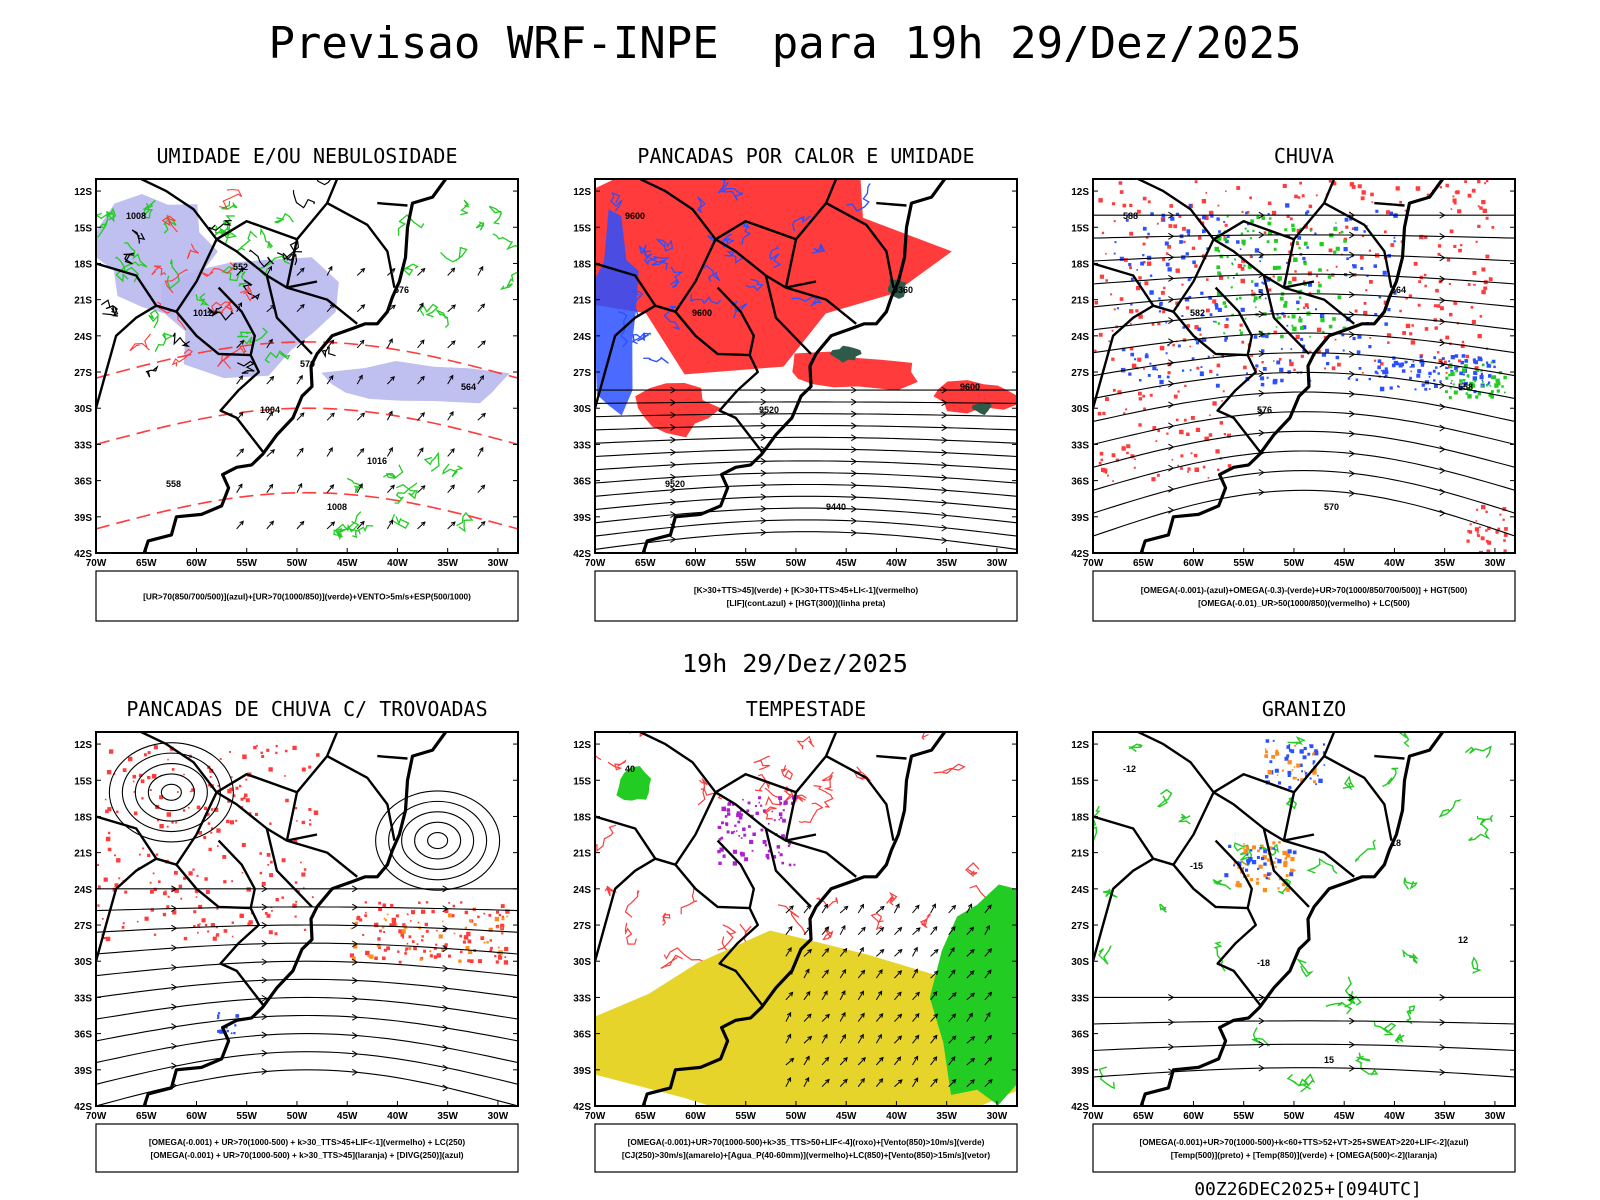 The height and width of the screenshot is (1200, 1600). What do you see at coordinates (582, 926) in the screenshot?
I see `lat-tick-label: 27S` at bounding box center [582, 926].